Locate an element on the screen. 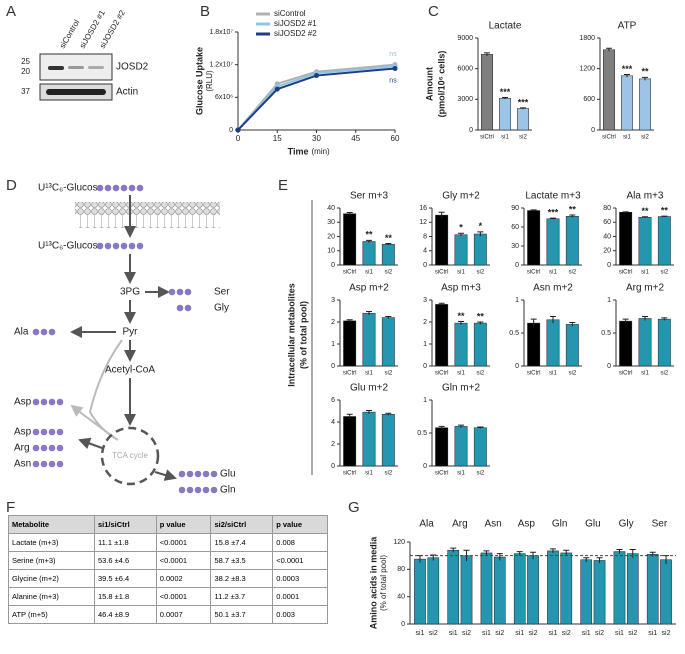 The width and height of the screenshot is (685, 654). y-tick-label: 8 is located at coordinates (425, 236).